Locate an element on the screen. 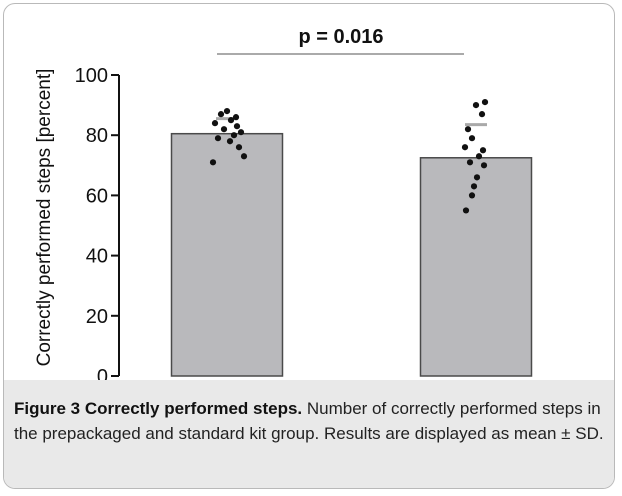 This screenshot has height=496, width=622. y-tick-label: 20 is located at coordinates (97, 317).